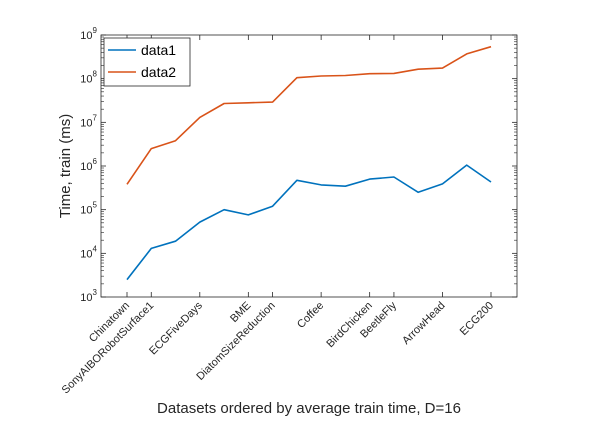 Image resolution: width=598 pixels, height=423 pixels. What do you see at coordinates (477, 319) in the screenshot?
I see `x-tick-label: ECG200` at bounding box center [477, 319].